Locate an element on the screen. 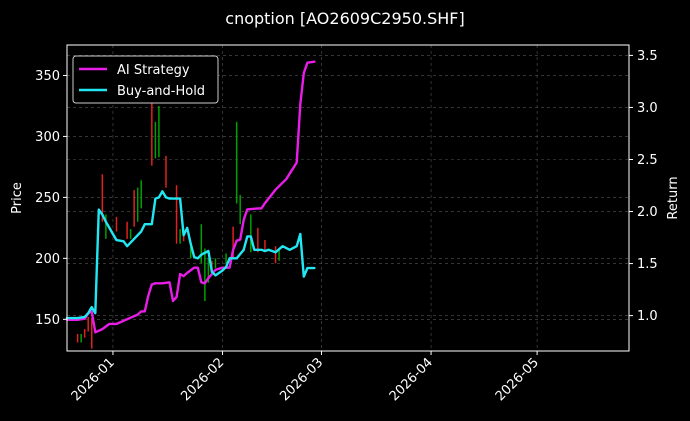  y-tick-label: 350 is located at coordinates (47, 76).